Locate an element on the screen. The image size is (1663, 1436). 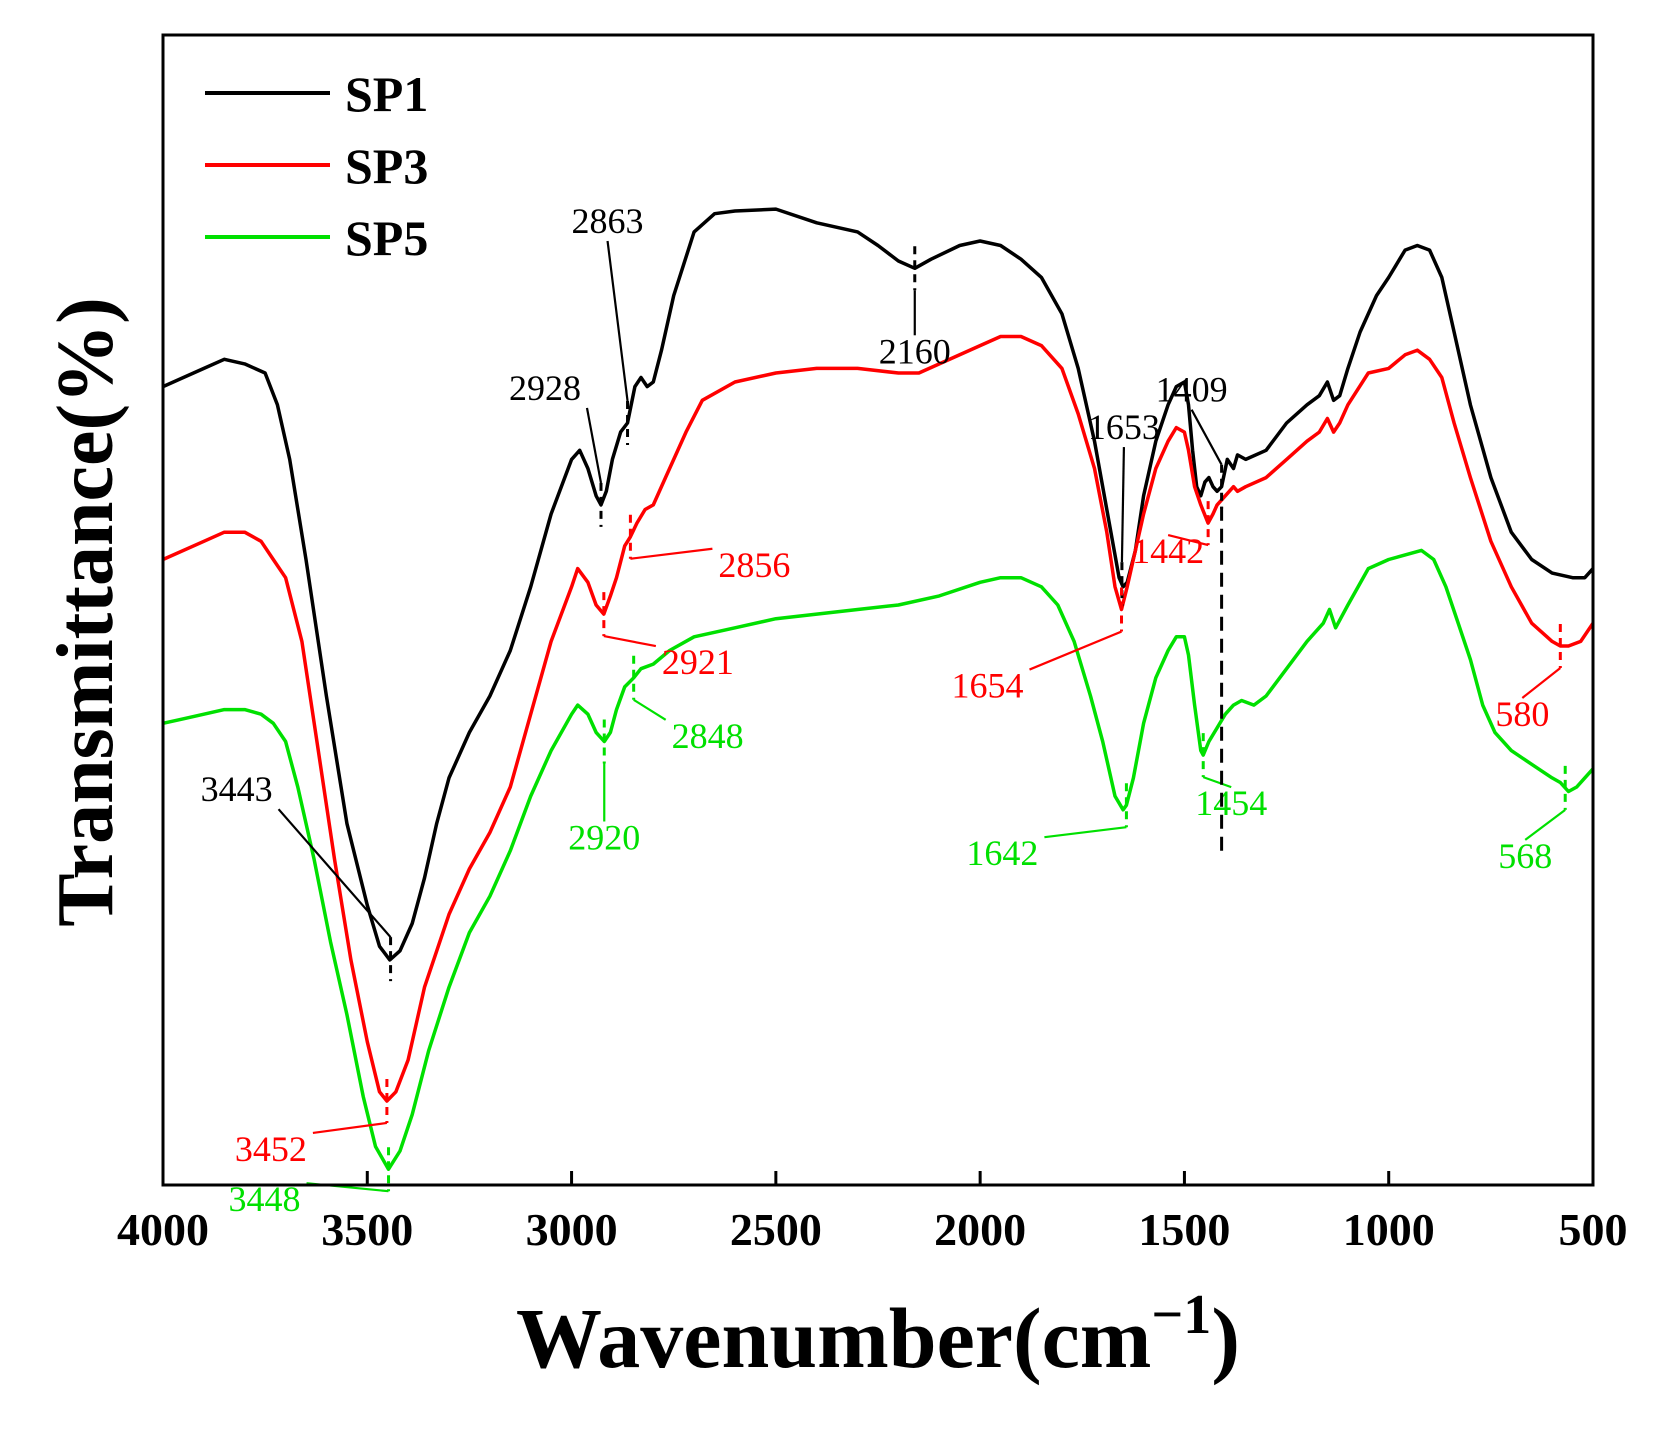
peak-label: 1409 is located at coordinates (1192, 390).